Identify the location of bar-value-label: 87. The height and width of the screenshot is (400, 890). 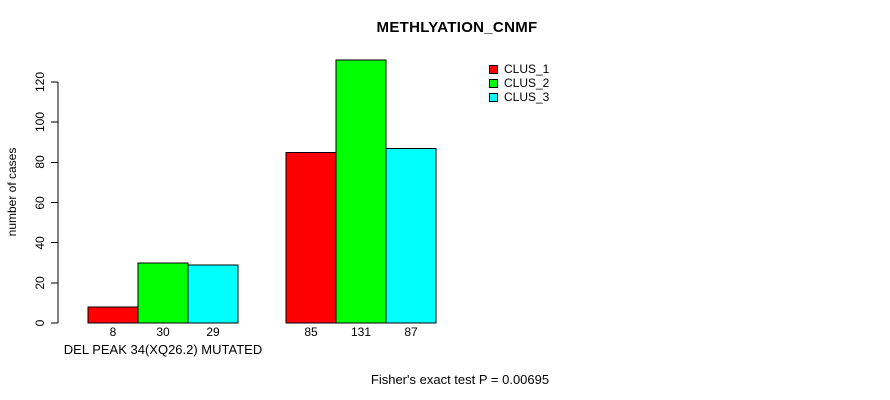
(411, 332).